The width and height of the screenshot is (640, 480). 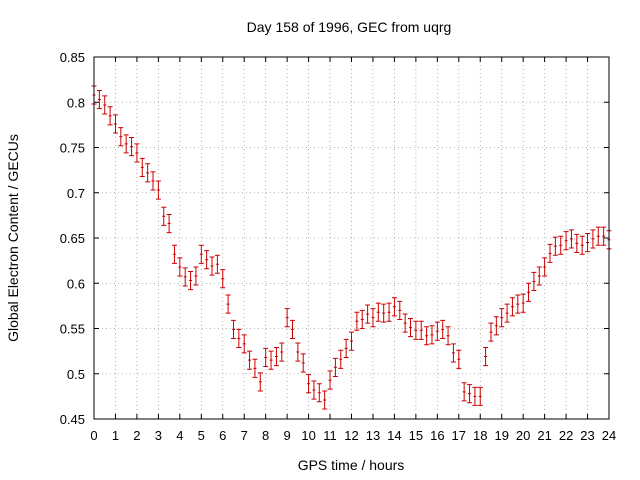 What do you see at coordinates (587, 435) in the screenshot?
I see `x-tick-label: 23` at bounding box center [587, 435].